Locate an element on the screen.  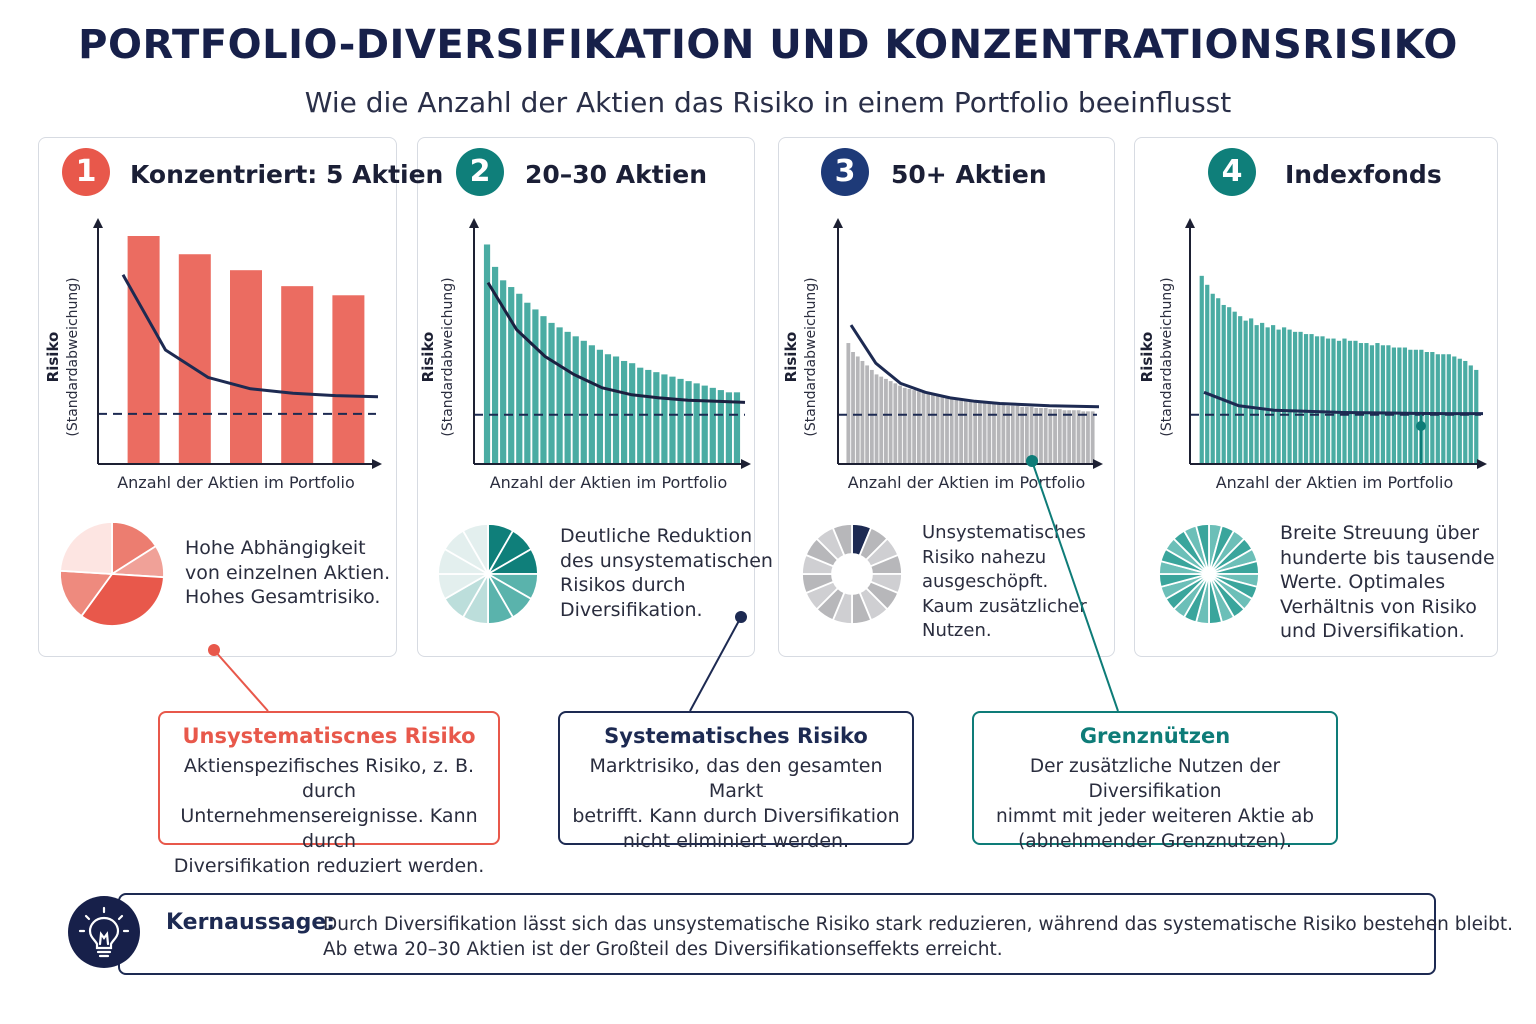
key-message-box is located at coordinates (777, 934).